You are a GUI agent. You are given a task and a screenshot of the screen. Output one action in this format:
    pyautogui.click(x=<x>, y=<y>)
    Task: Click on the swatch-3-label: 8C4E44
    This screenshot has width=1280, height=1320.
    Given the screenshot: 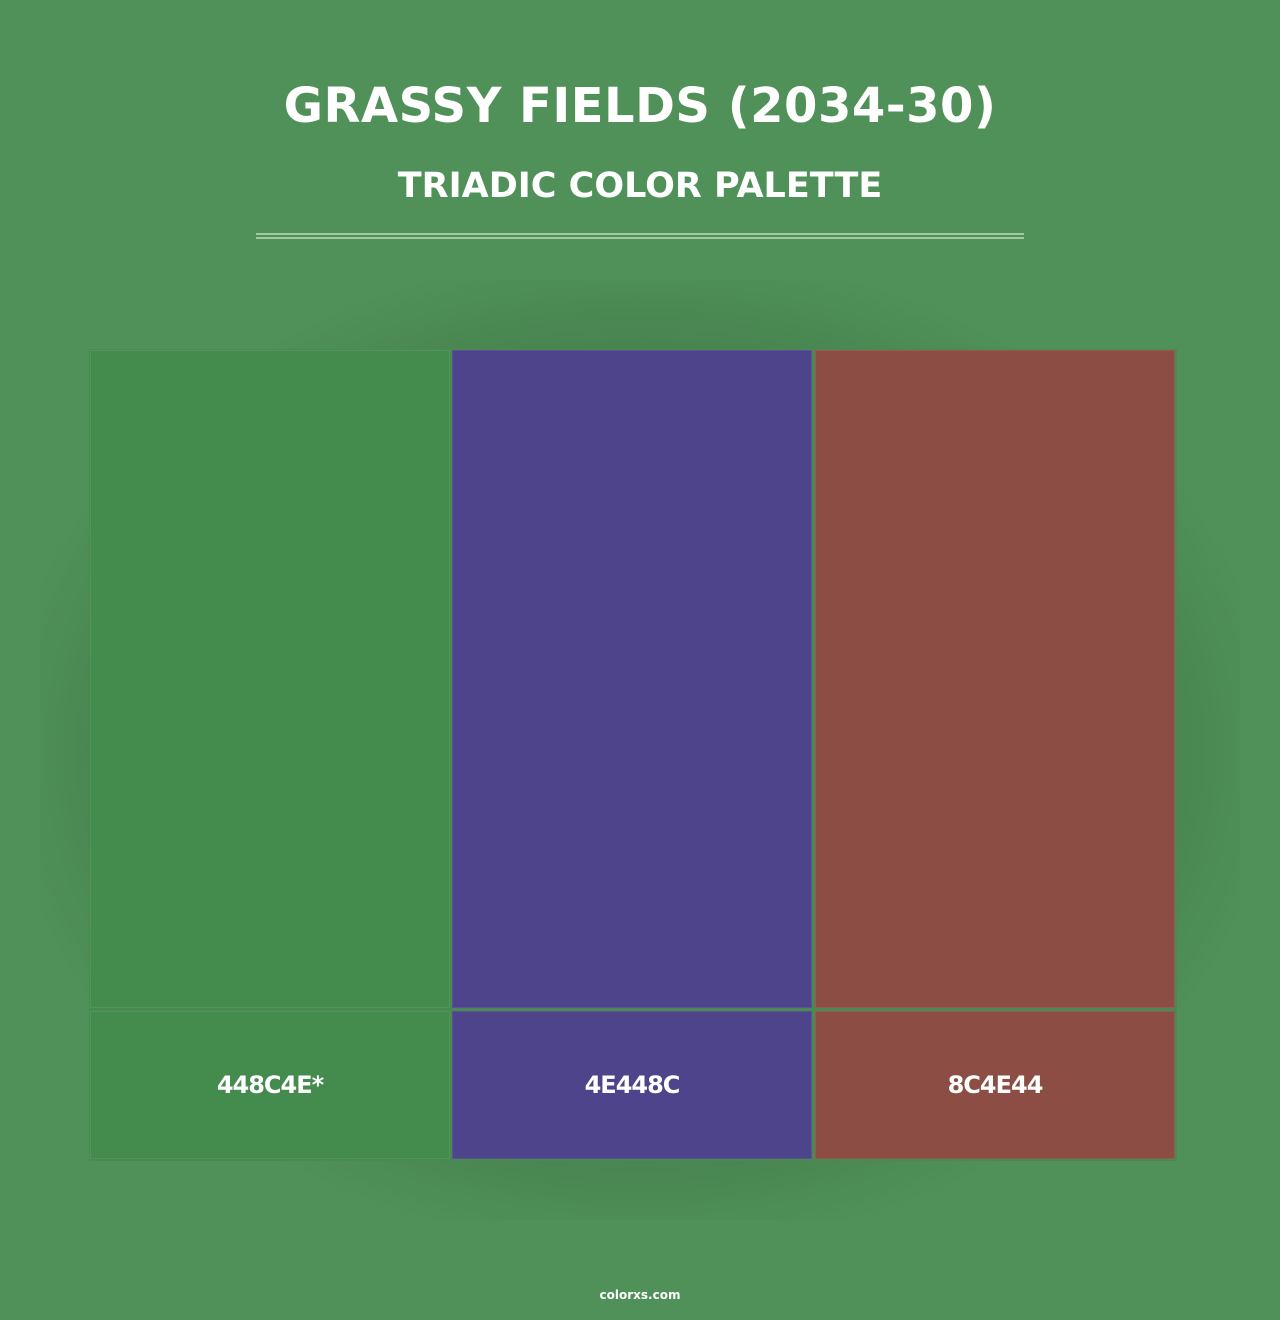 What is the action you would take?
    pyautogui.click(x=995, y=1085)
    